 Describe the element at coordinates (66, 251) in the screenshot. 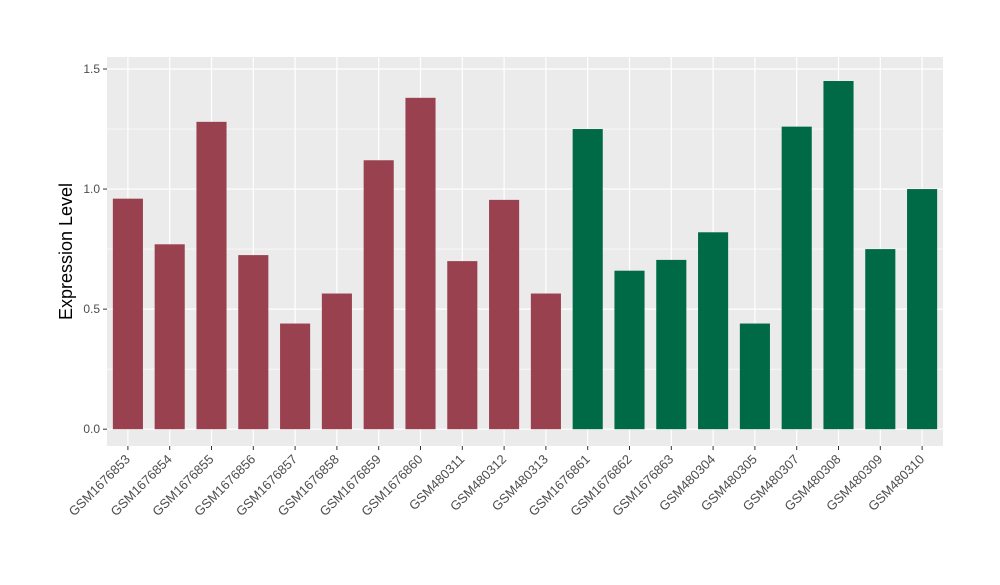

I see `y-axis-label: Expression Level` at that location.